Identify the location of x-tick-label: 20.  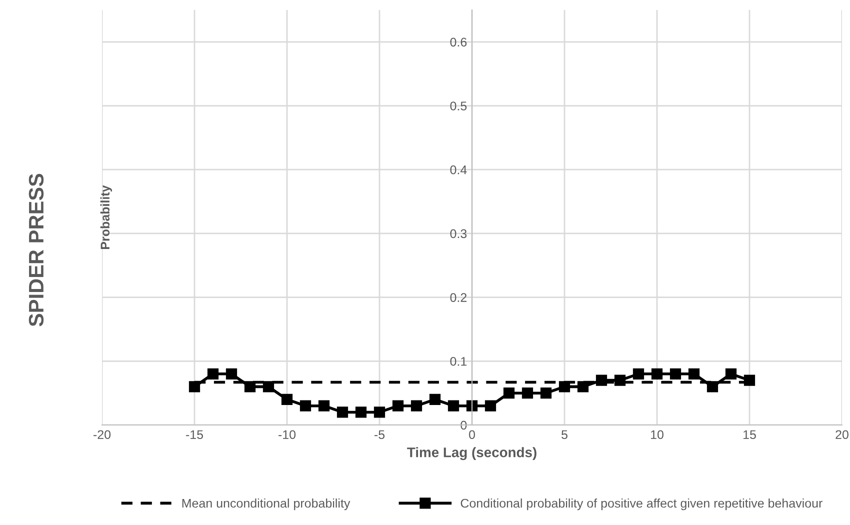
(842, 435).